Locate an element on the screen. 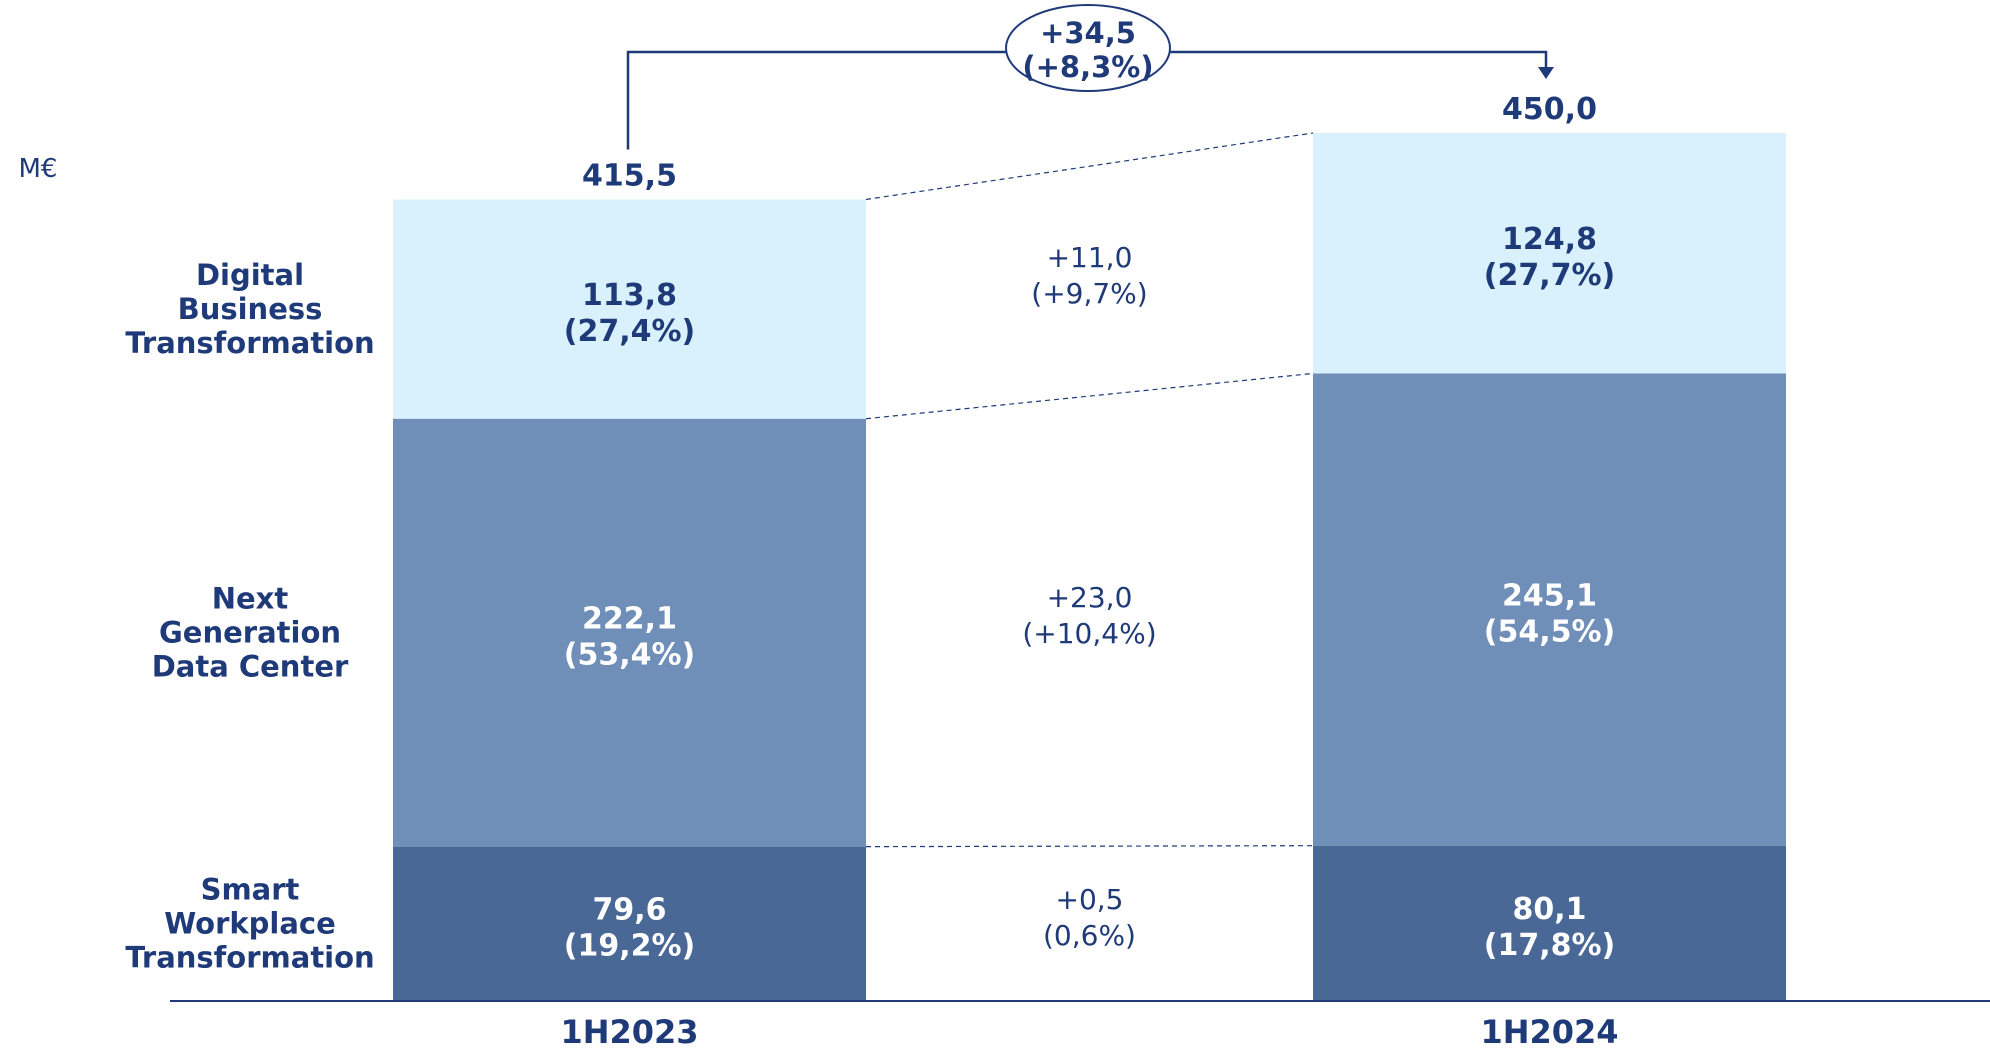 The height and width of the screenshot is (1051, 1990). total-change-label: +34,5 is located at coordinates (1088, 33).